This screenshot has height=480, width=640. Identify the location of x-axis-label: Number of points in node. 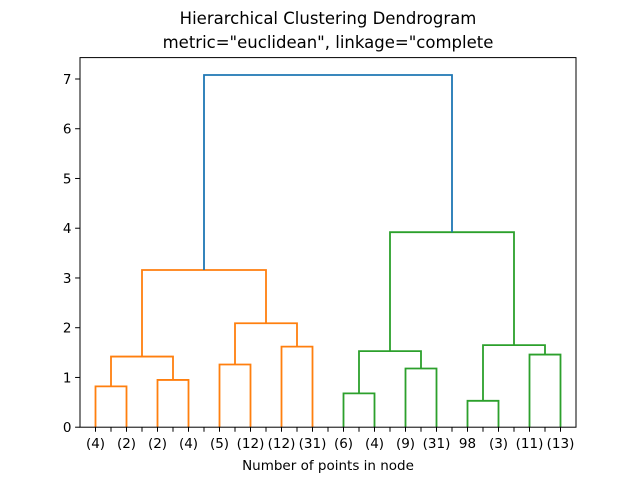
(328, 466).